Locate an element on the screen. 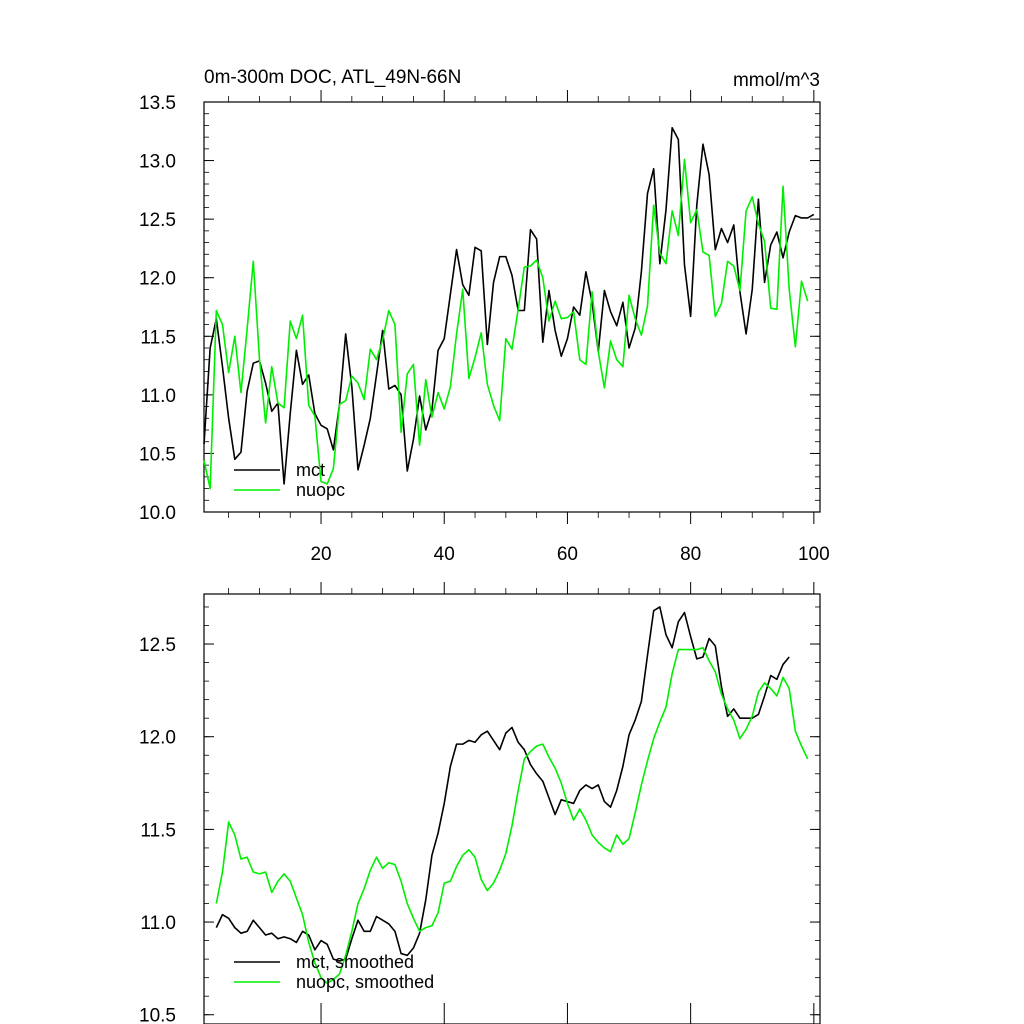 Image resolution: width=1024 pixels, height=1024 pixels. x-tick-label: 80 is located at coordinates (690, 554).